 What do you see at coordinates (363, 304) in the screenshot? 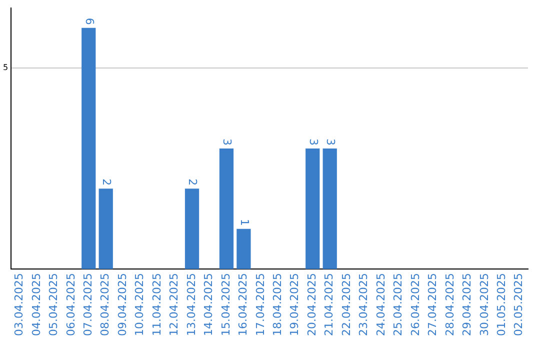
I see `x-tick-label: 23.04.2025` at bounding box center [363, 304].